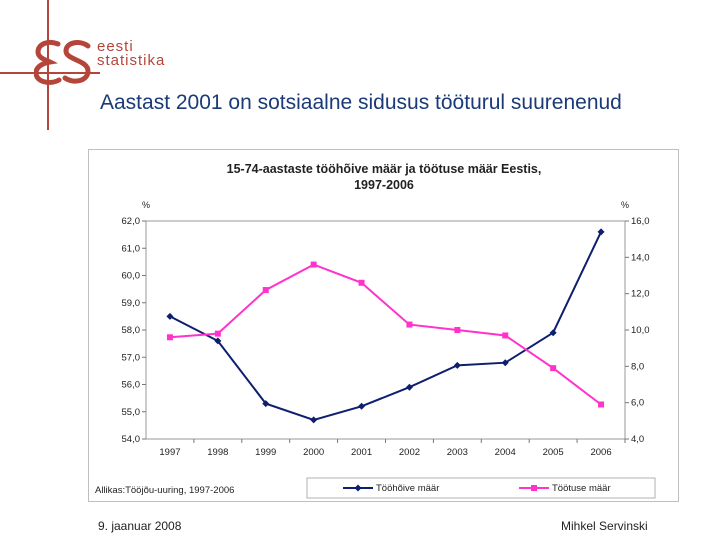 This screenshot has width=720, height=540. I want to click on es-logo-icon, so click(62, 62).